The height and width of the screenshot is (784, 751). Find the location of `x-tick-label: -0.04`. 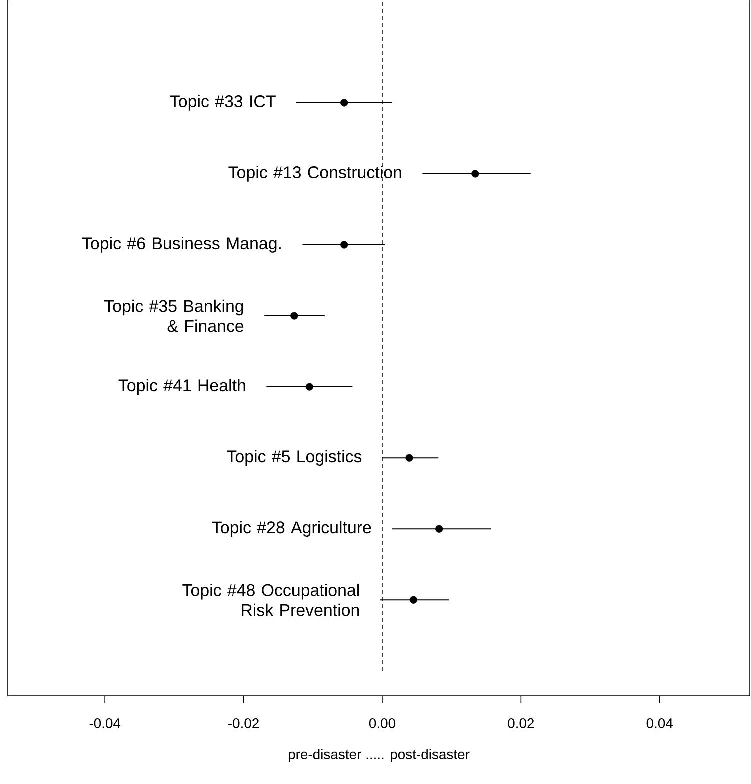

x-tick-label: -0.04 is located at coordinates (105, 723).